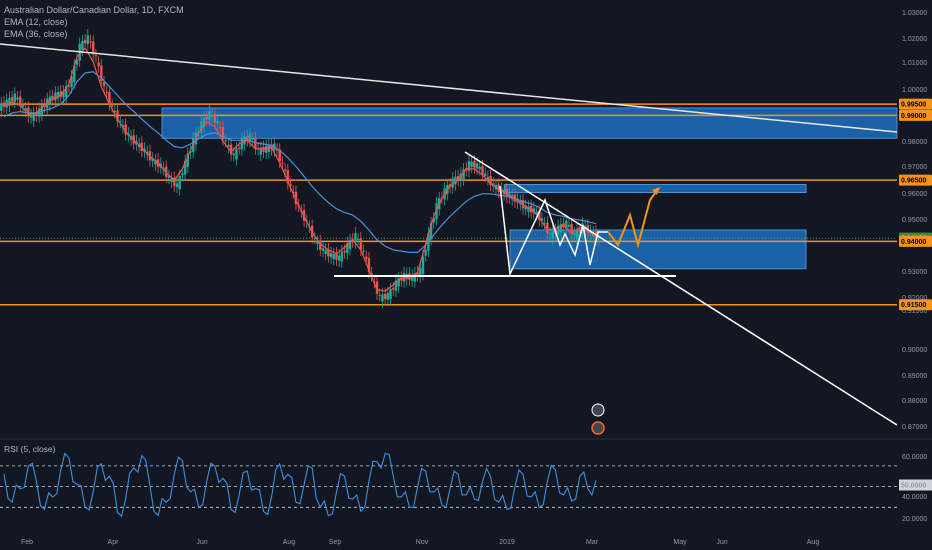  What do you see at coordinates (30, 449) in the screenshot?
I see `rsi-legend: RSI (5, close)` at bounding box center [30, 449].